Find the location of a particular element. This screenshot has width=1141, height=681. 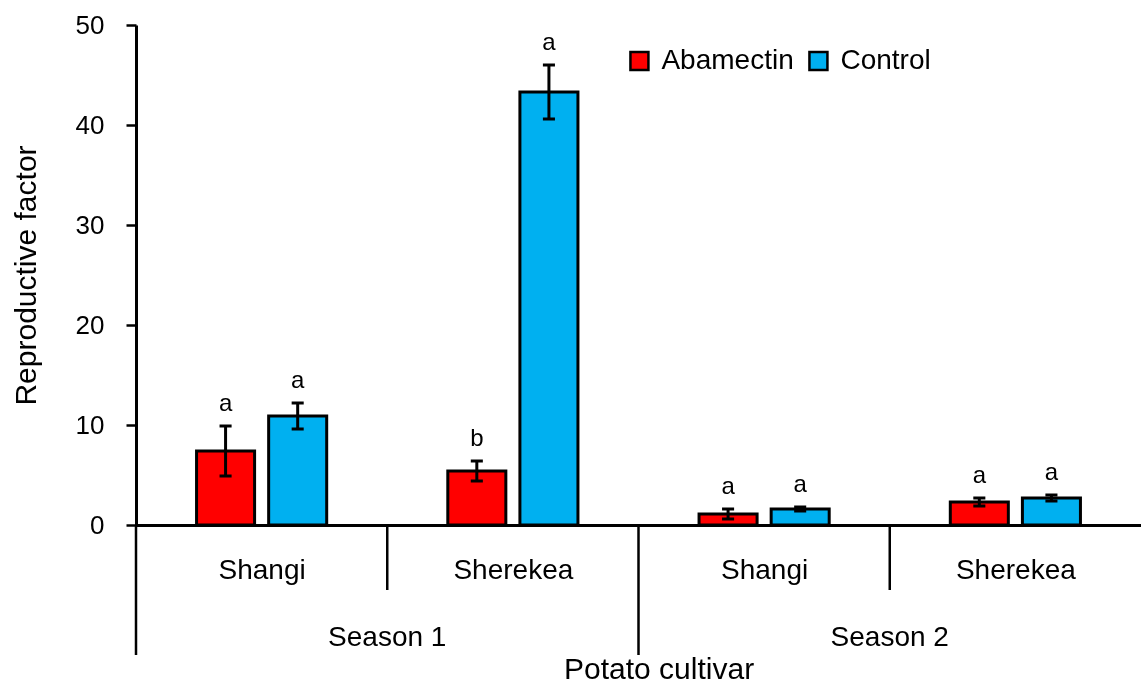

y-tick-label: 20 is located at coordinates (90, 324).